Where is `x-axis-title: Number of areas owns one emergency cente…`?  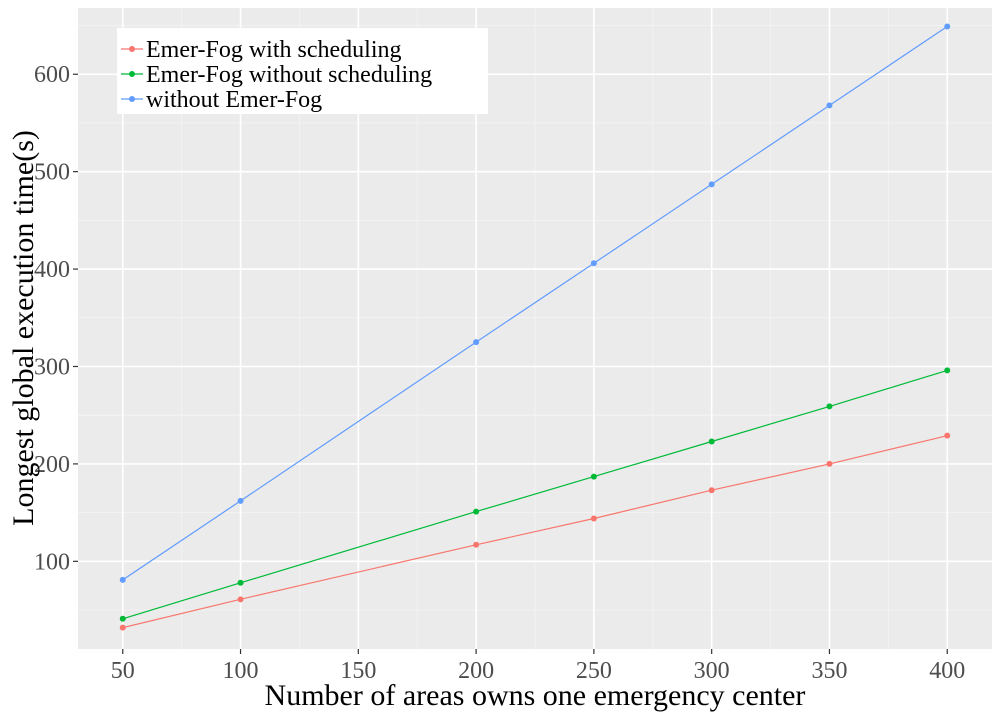
x-axis-title: Number of areas owns one emergency cente… is located at coordinates (535, 695).